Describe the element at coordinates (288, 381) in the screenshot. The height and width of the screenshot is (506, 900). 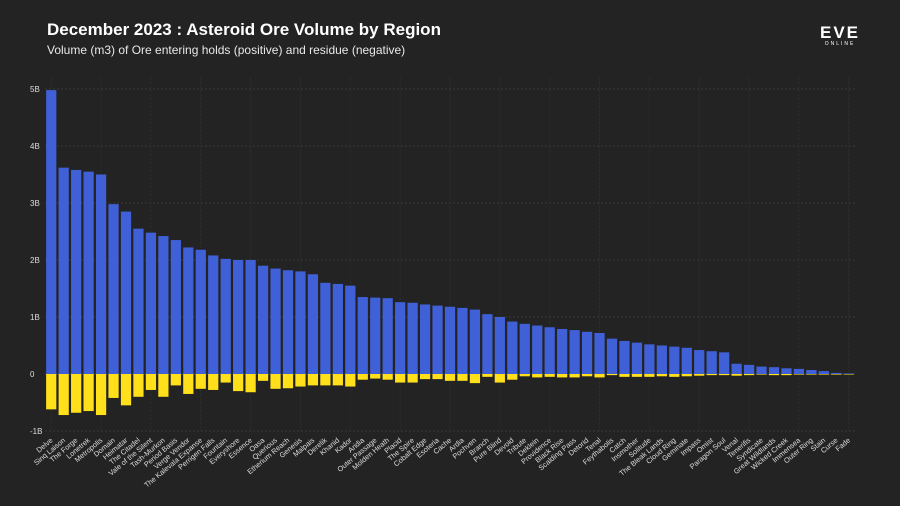
I see `bar-negative-etherium-reach` at that location.